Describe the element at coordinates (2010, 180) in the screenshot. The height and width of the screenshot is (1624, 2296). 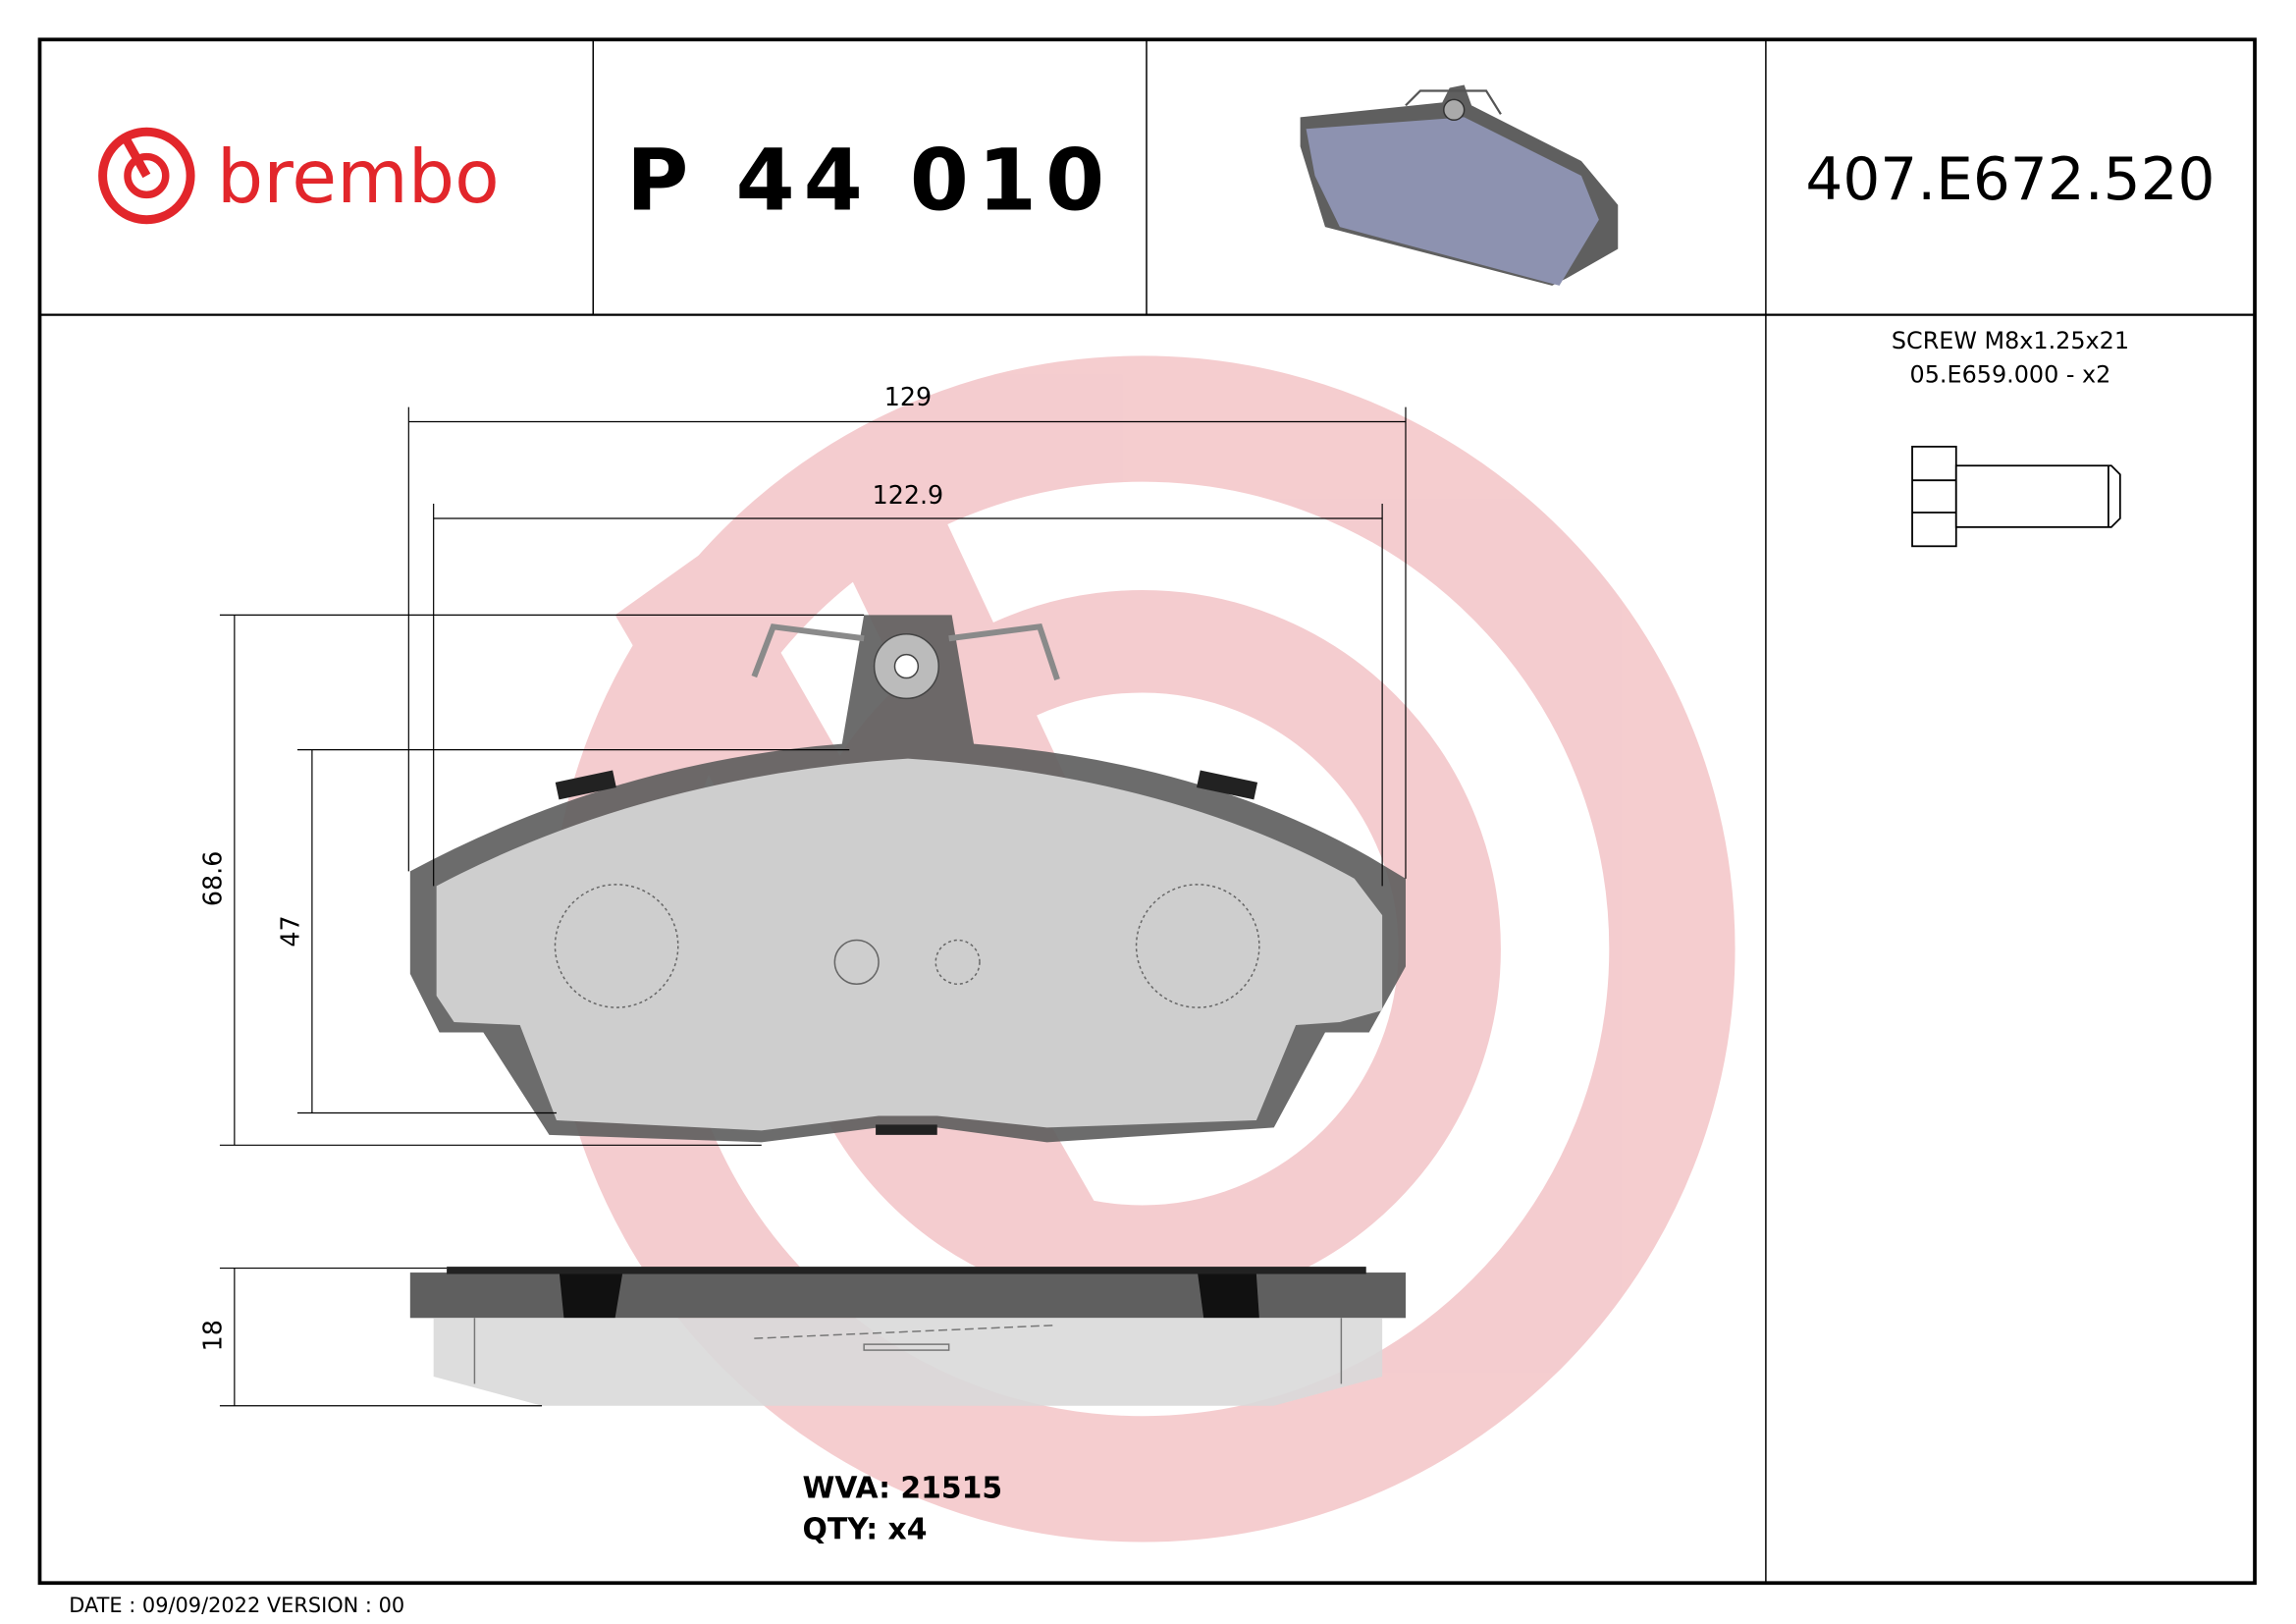
I see `product-code: 407.E672.520` at that location.